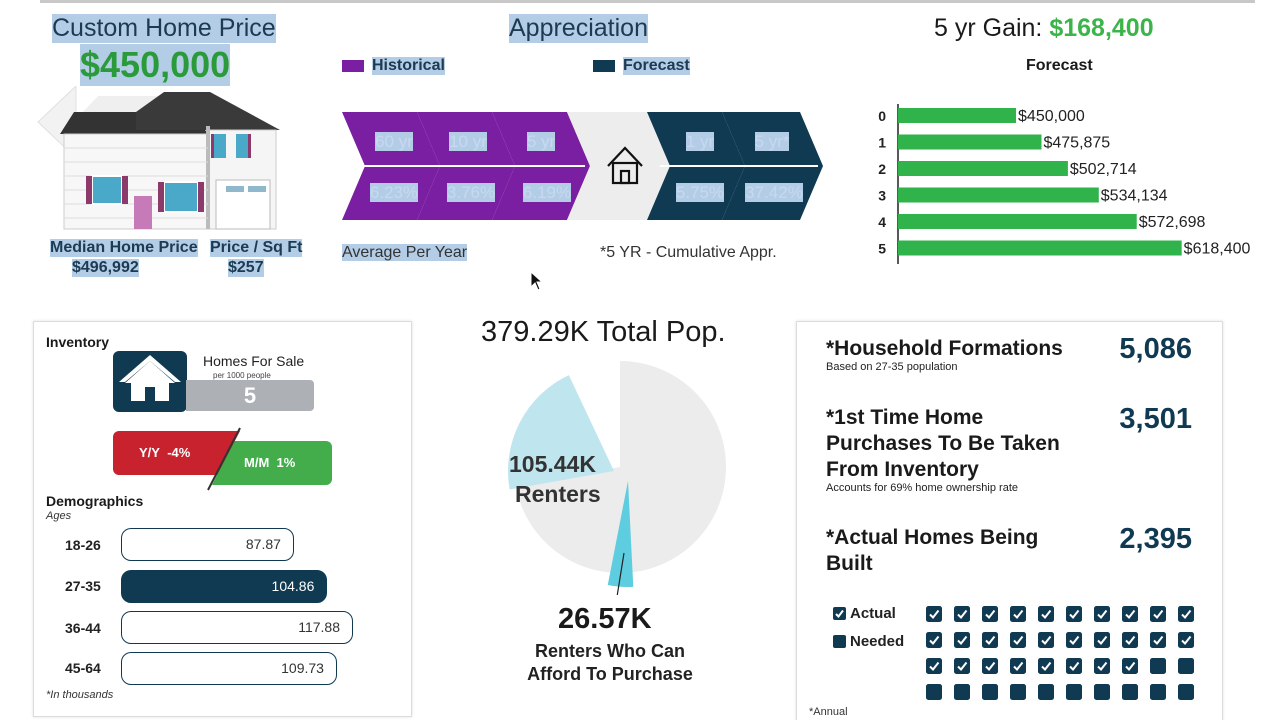 This screenshot has width=1280, height=720. What do you see at coordinates (610, 663) in the screenshot?
I see `afford-label: Renters Who Can Afford To Purchase` at bounding box center [610, 663].